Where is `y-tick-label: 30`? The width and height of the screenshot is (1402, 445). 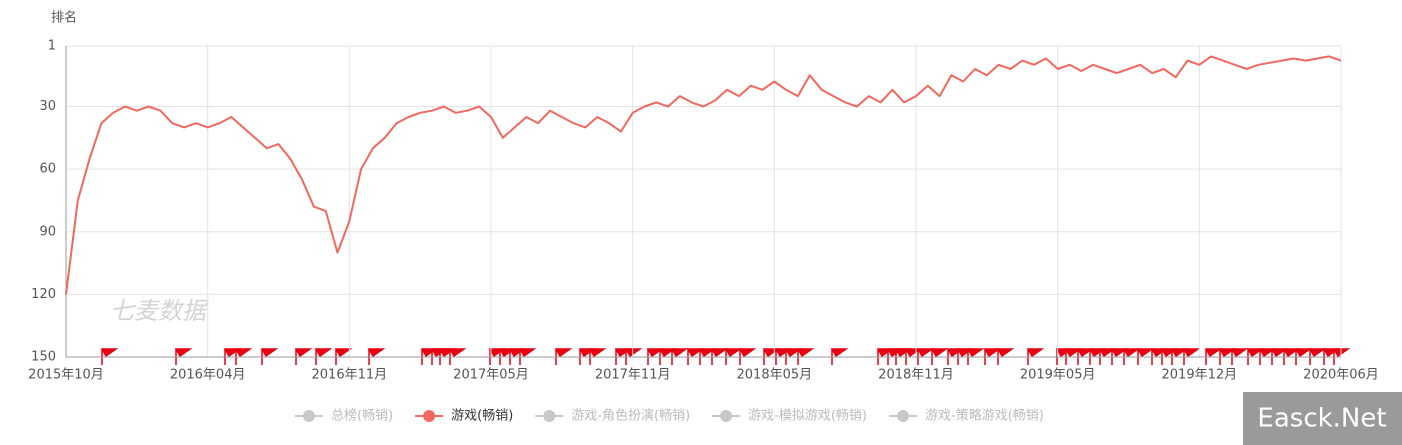
y-tick-label: 30 is located at coordinates (47, 106).